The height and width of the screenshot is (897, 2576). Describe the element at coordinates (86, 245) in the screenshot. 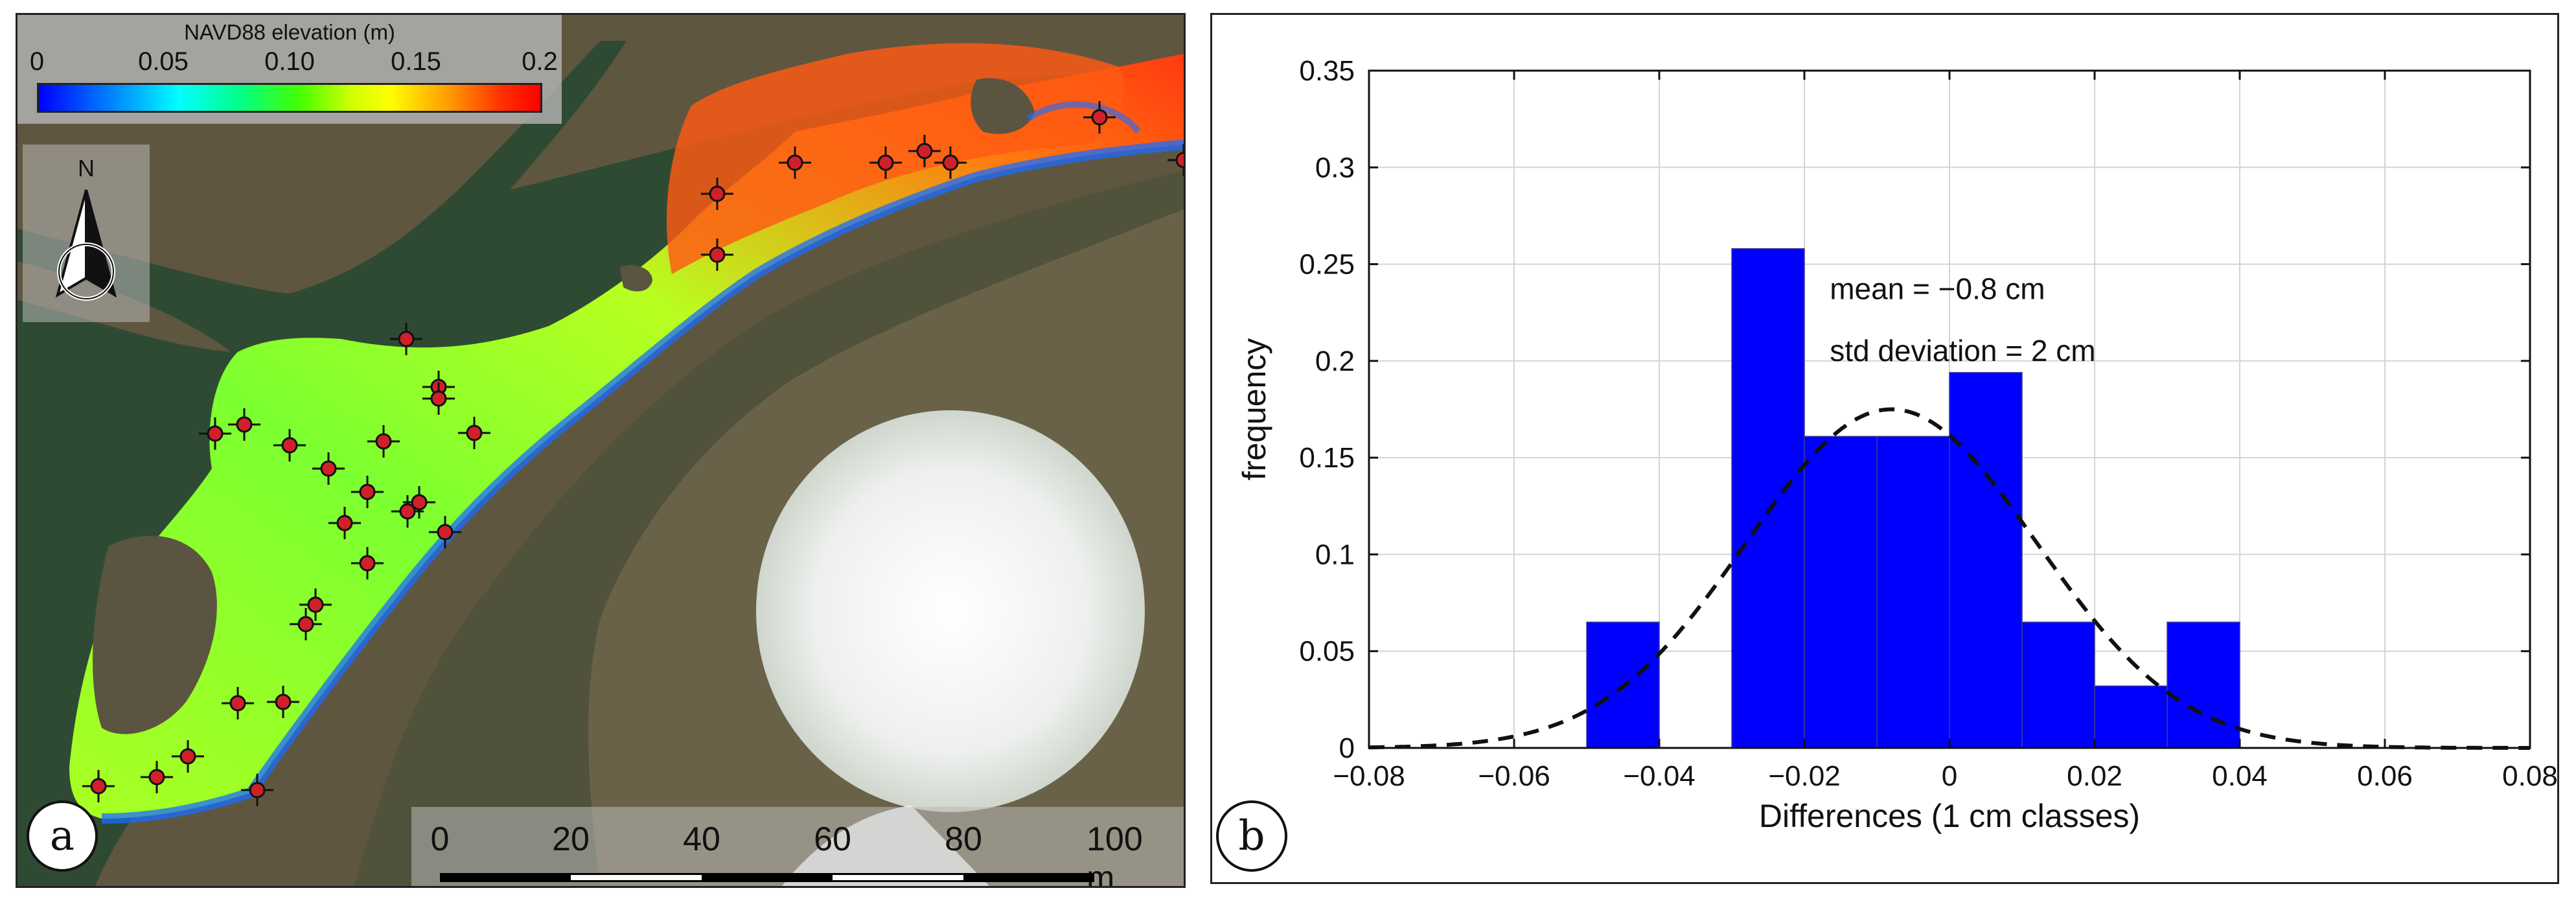

I see `compass-icon` at that location.